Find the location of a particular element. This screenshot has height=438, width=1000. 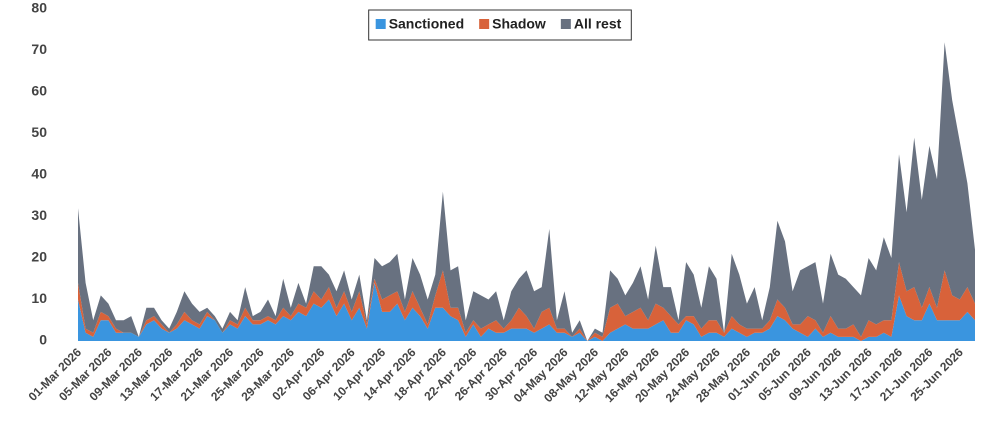

legend: Sanctioned Shadow All rest is located at coordinates (500, 25).